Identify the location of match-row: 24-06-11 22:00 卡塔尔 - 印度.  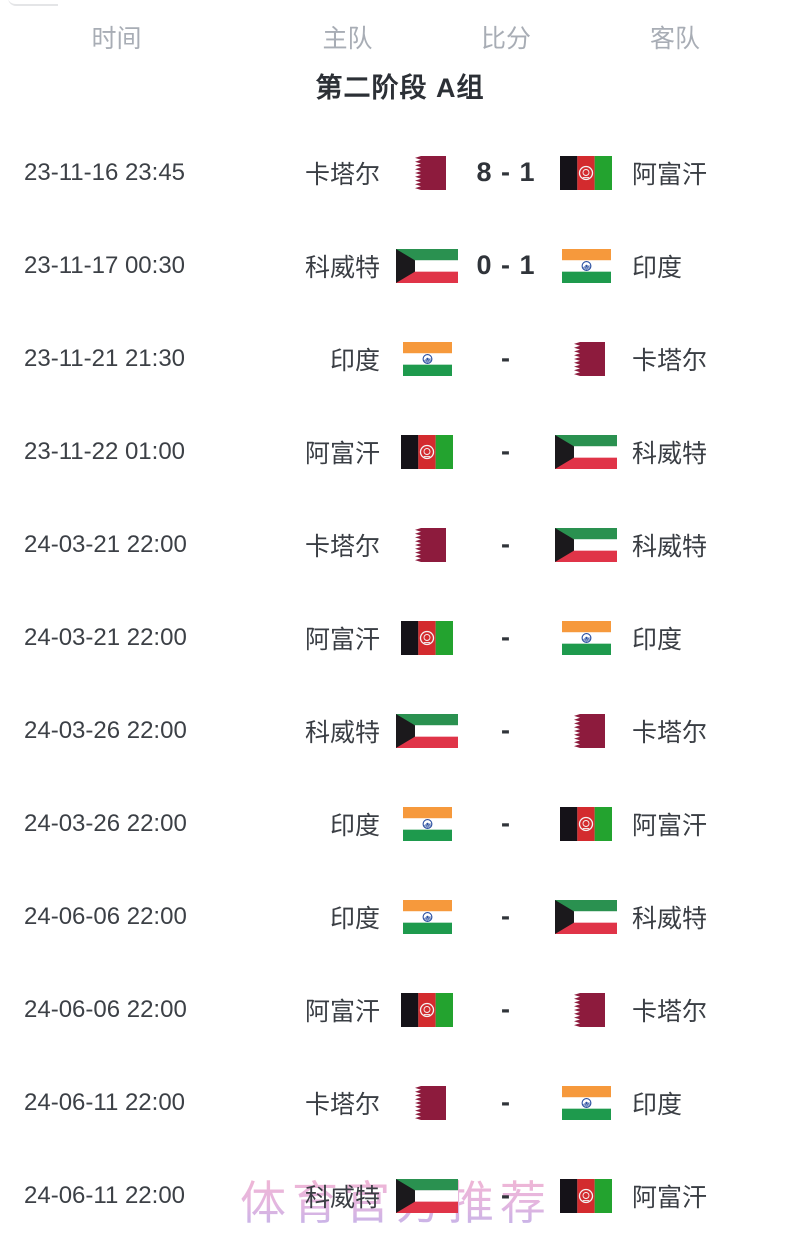
(400, 1102).